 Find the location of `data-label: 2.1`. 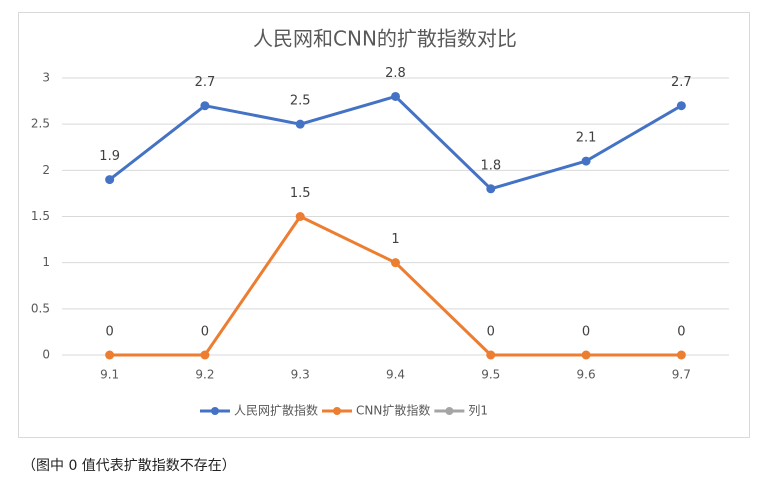

data-label: 2.1 is located at coordinates (586, 138).